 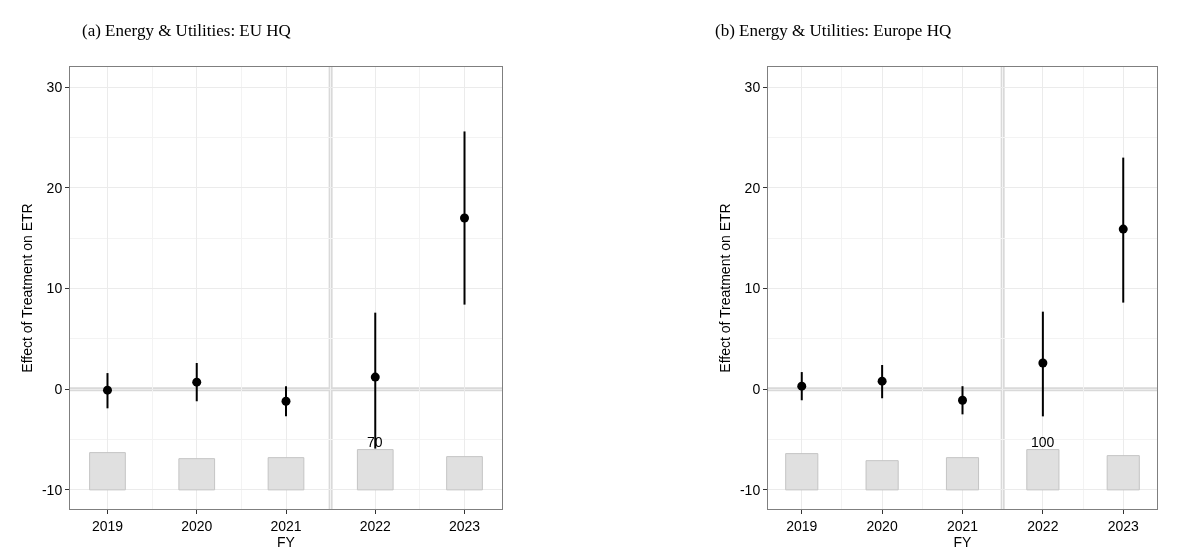 What do you see at coordinates (833, 30) in the screenshot?
I see `chart-title: (b) Energy & Utilities: Europe HQ` at bounding box center [833, 30].